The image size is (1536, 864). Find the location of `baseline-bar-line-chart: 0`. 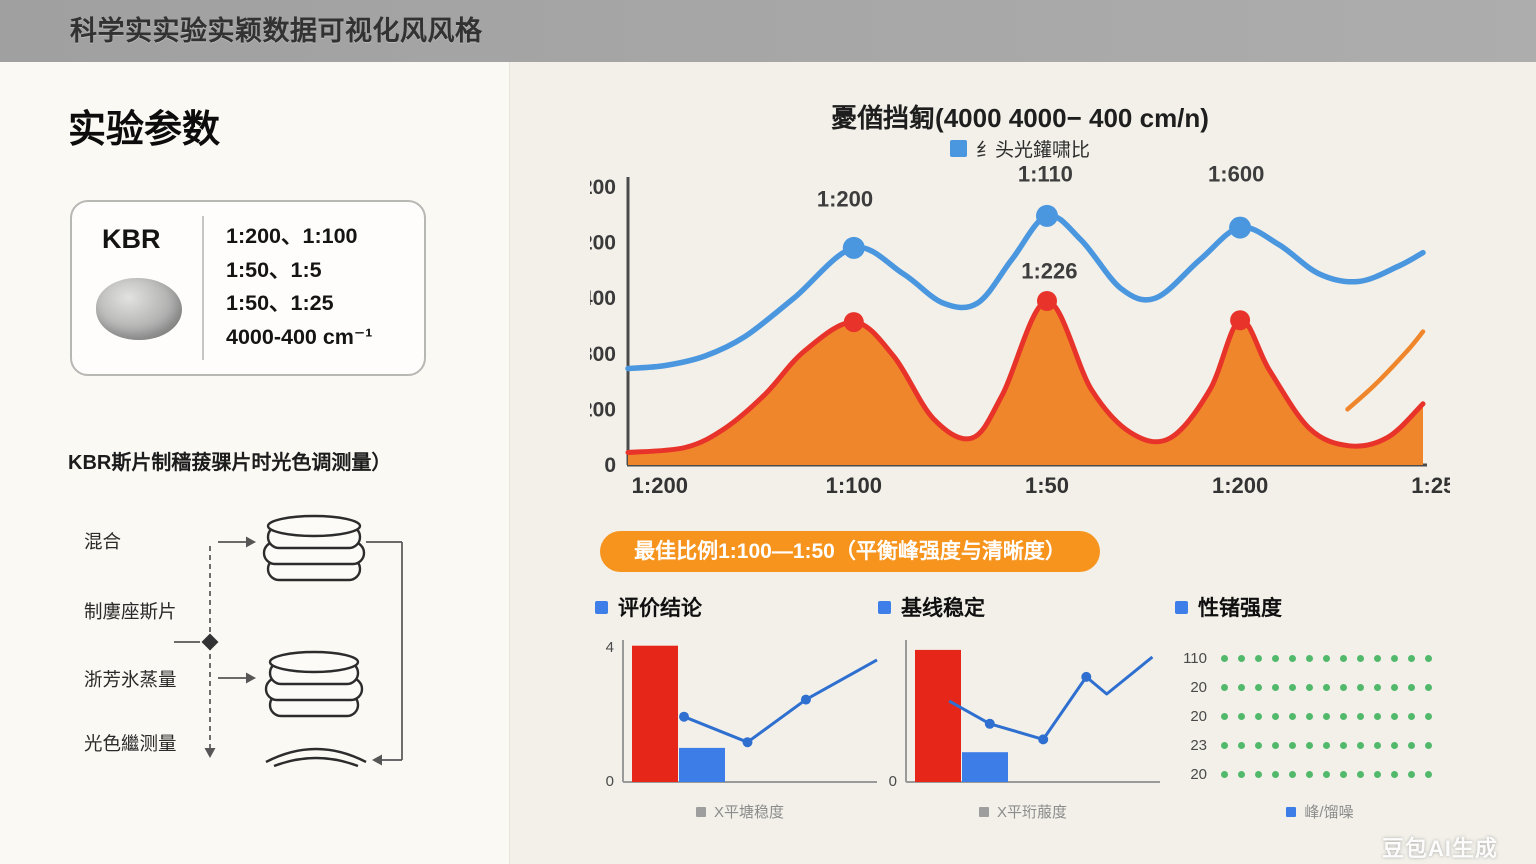

baseline-bar-line-chart: 0 is located at coordinates (1024, 715).